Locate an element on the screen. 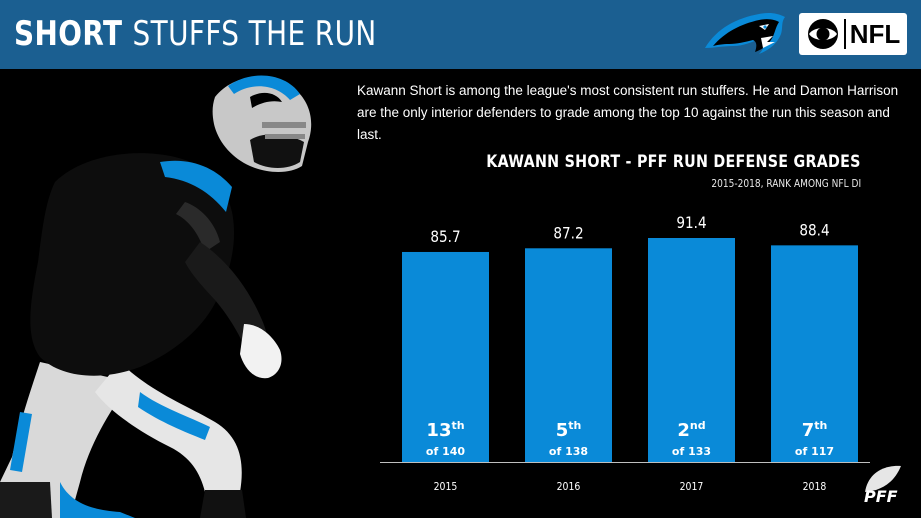 This screenshot has height=518, width=921. svg-text: PFF is located at coordinates (881, 495).